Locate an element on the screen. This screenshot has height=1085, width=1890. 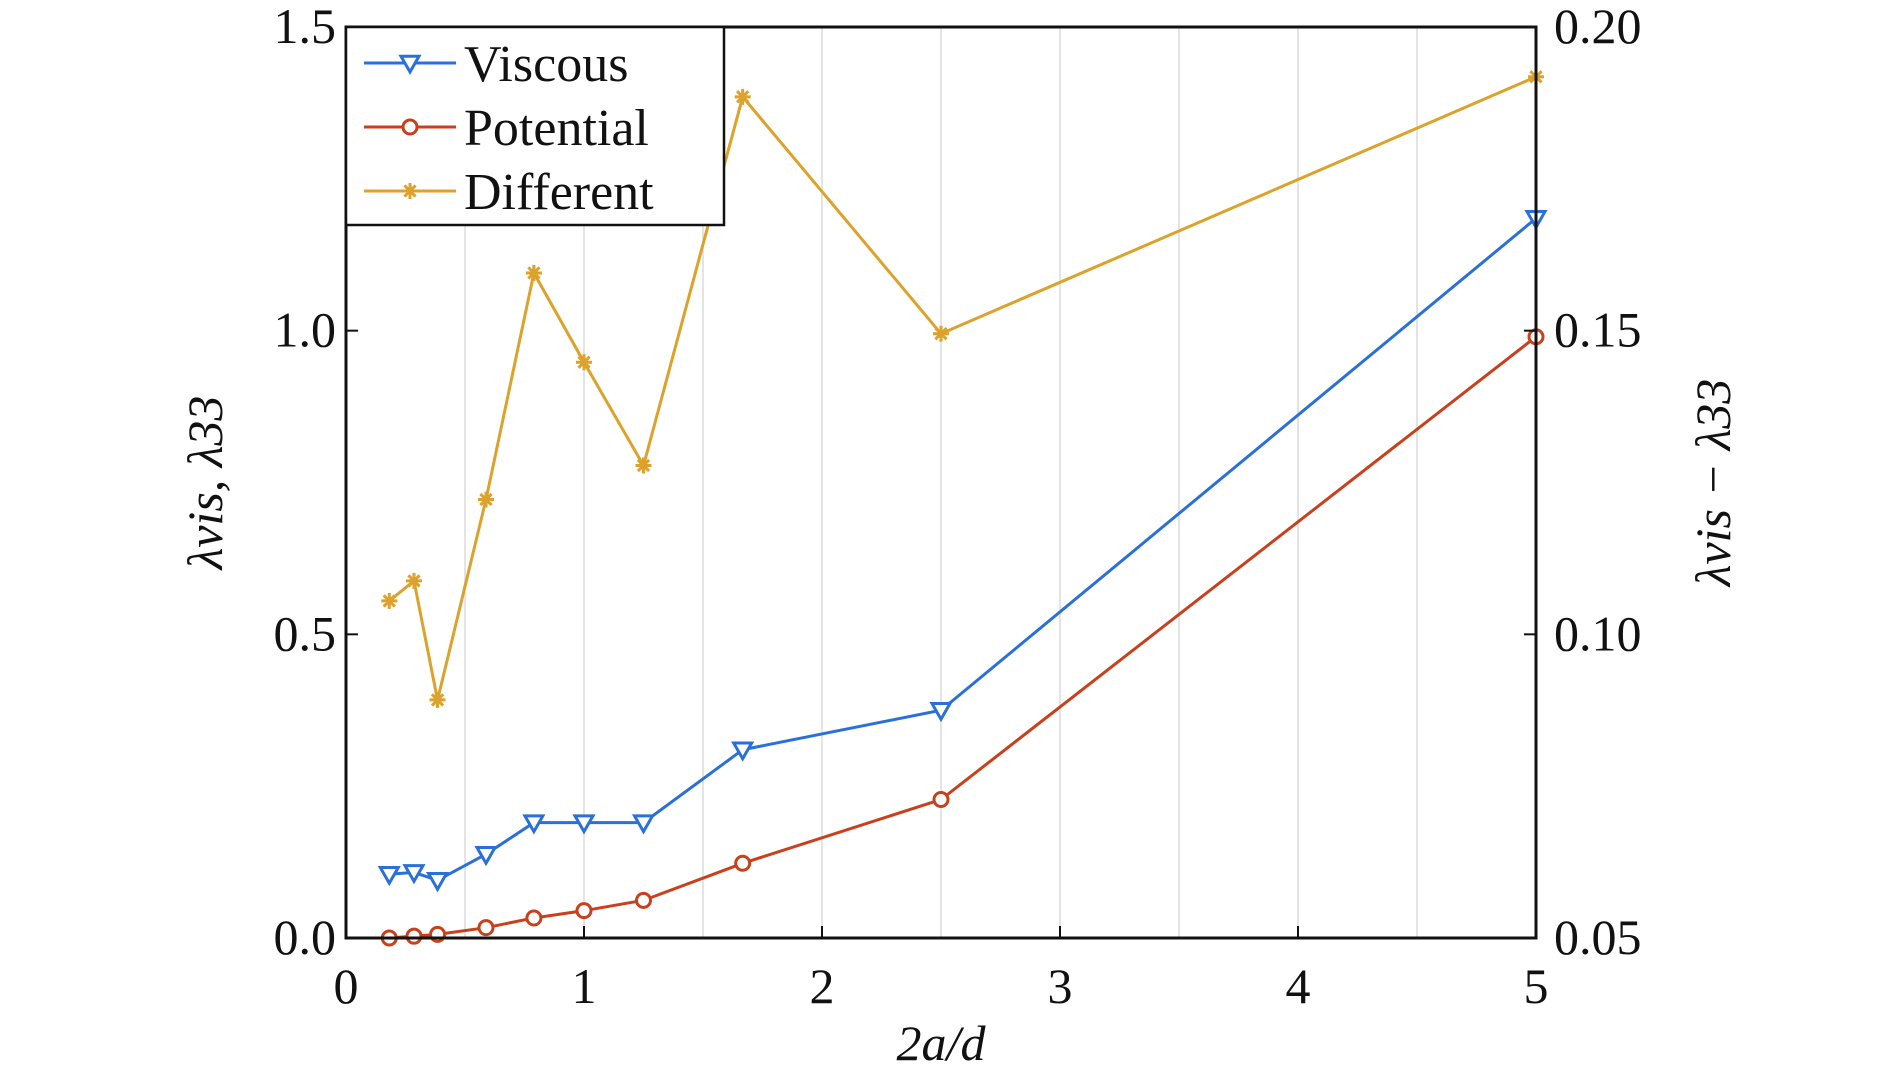
legend-item-potential: Potential is located at coordinates (506, 128).